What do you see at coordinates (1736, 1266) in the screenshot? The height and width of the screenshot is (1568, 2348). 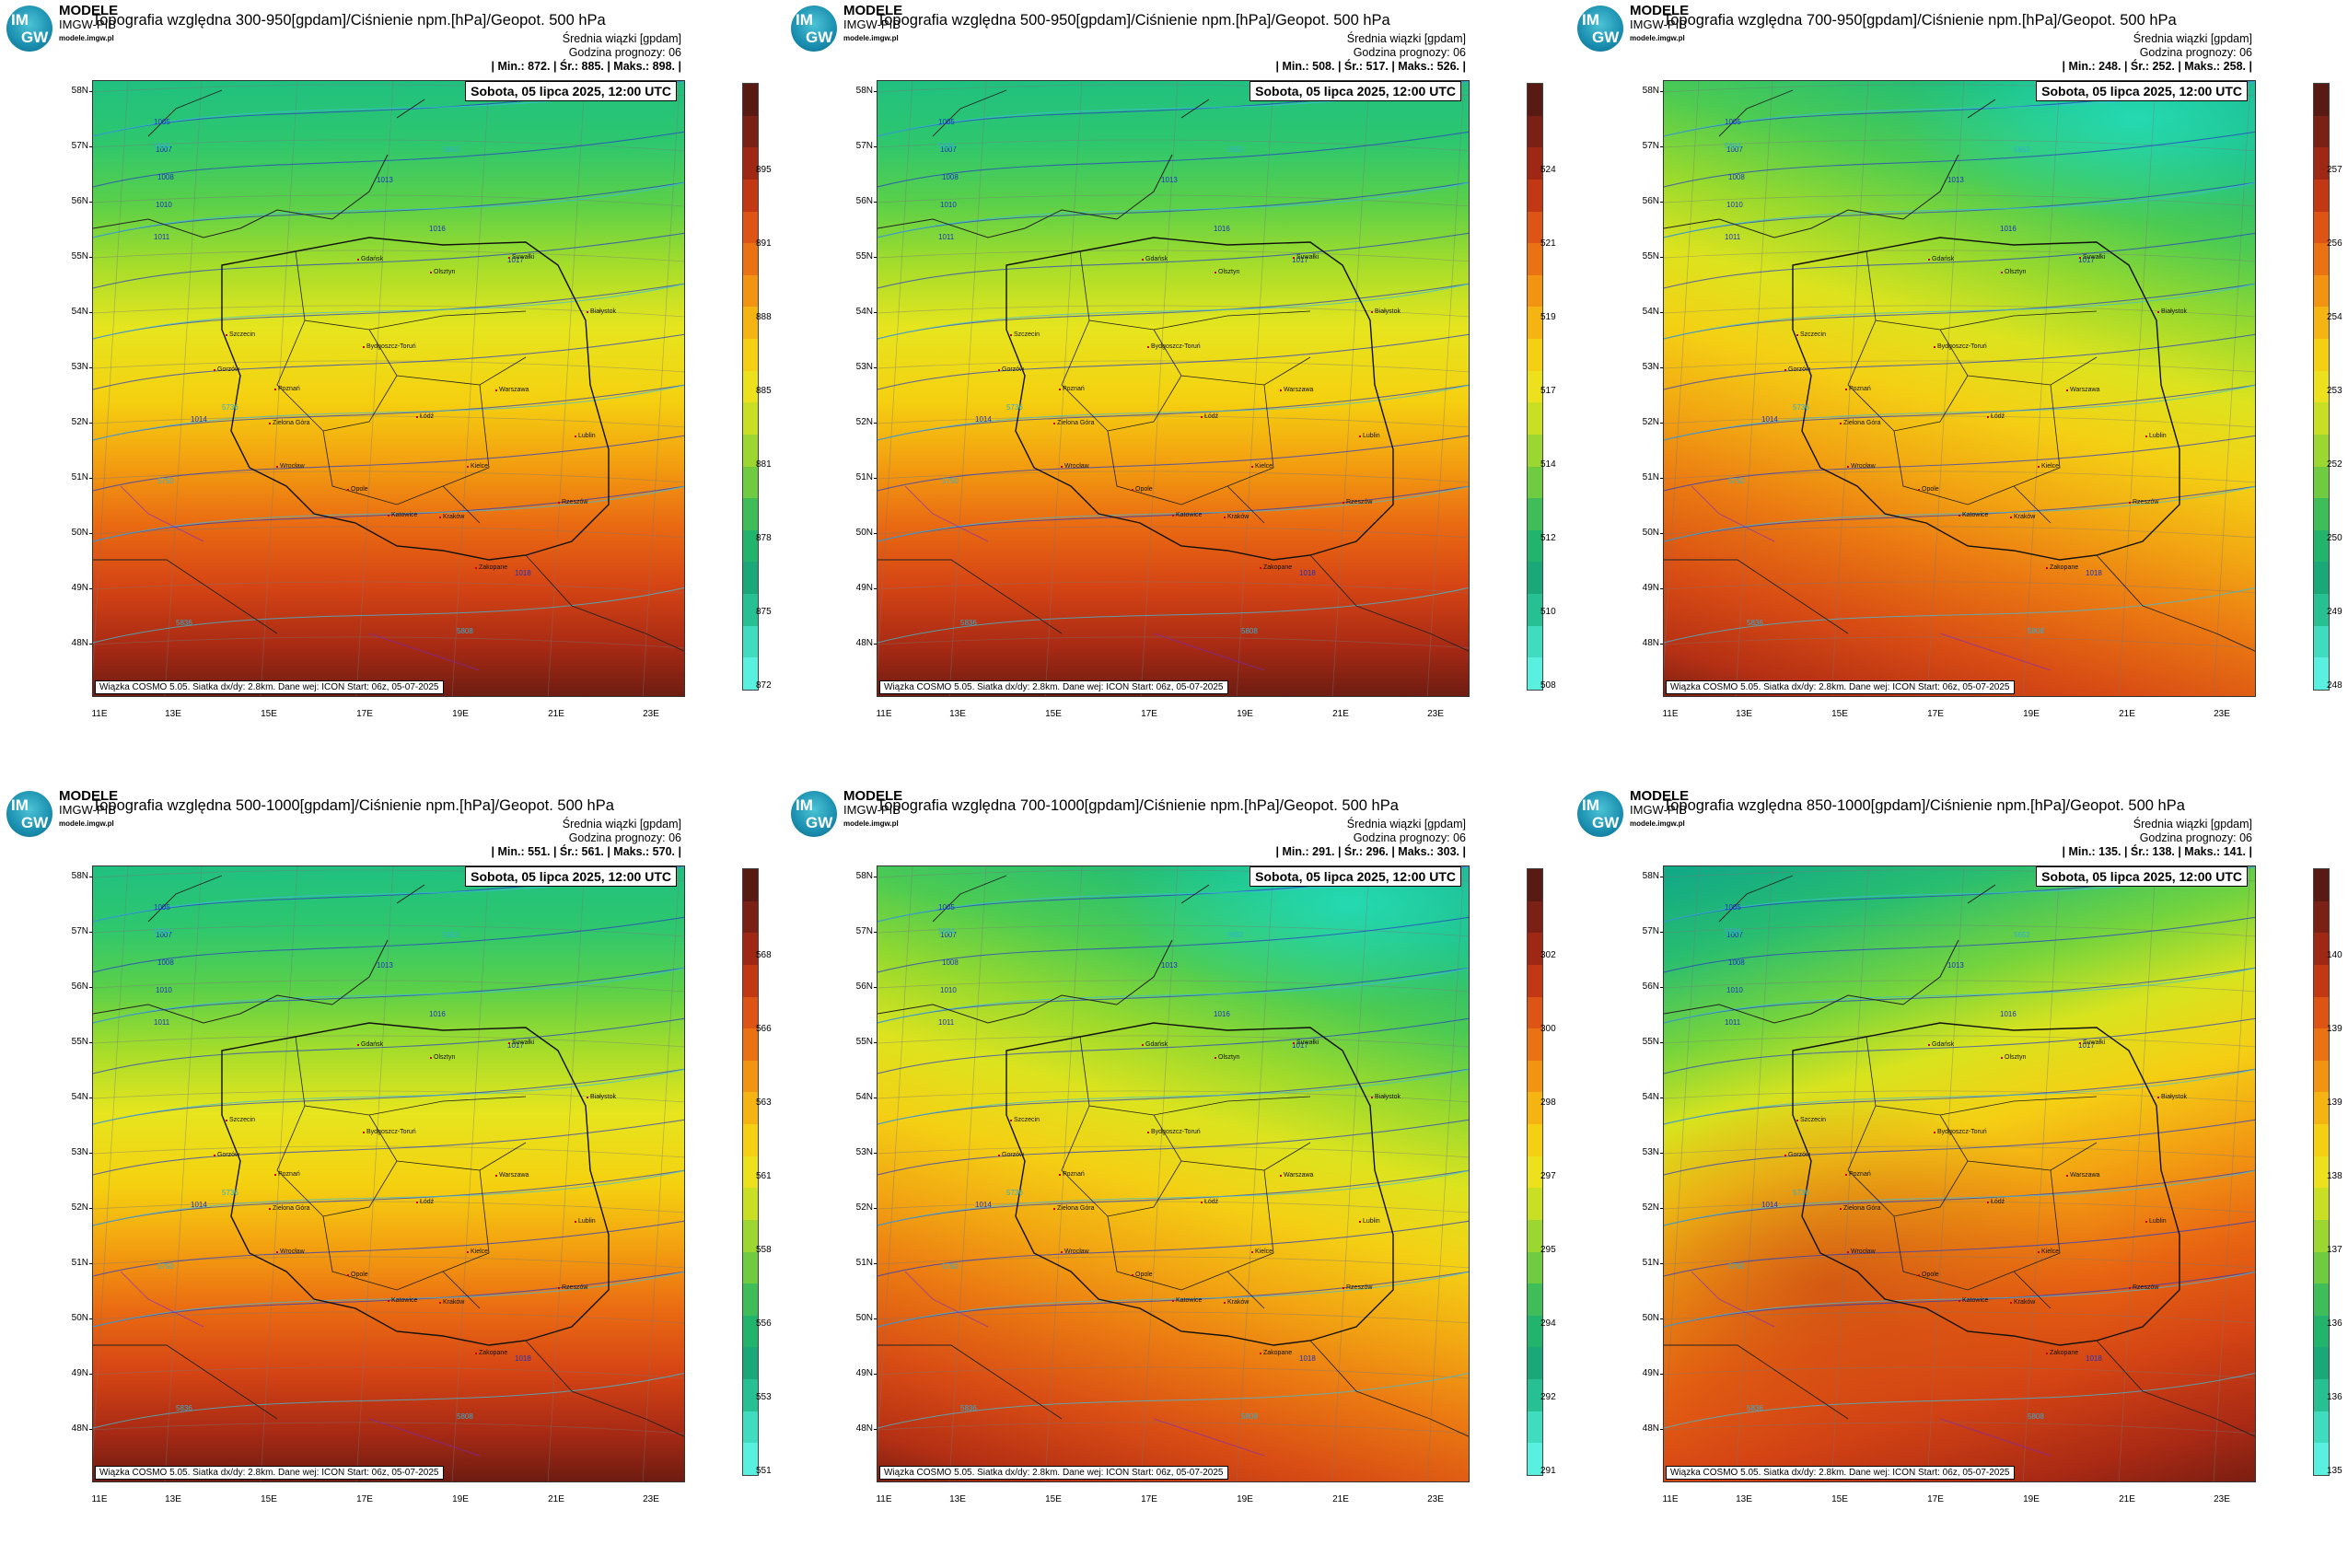 I see `geopotential-label: 5750` at bounding box center [1736, 1266].